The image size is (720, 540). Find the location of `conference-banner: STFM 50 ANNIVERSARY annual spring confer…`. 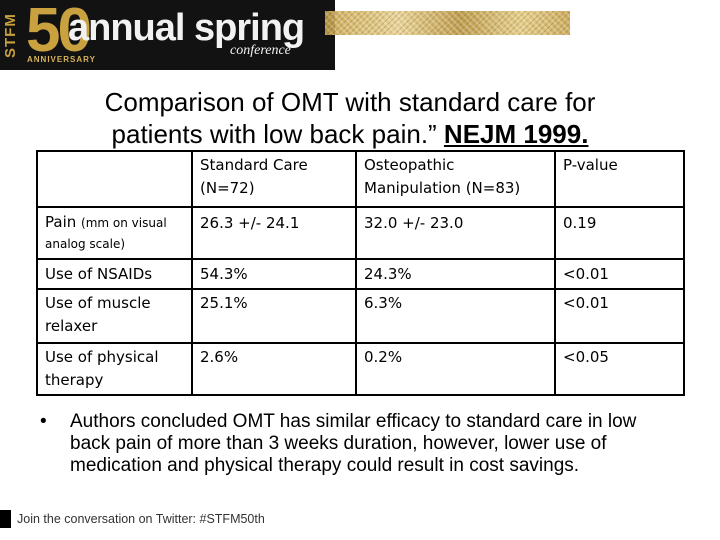

conference-banner: STFM 50 ANNIVERSARY annual spring confer… is located at coordinates (167, 35).